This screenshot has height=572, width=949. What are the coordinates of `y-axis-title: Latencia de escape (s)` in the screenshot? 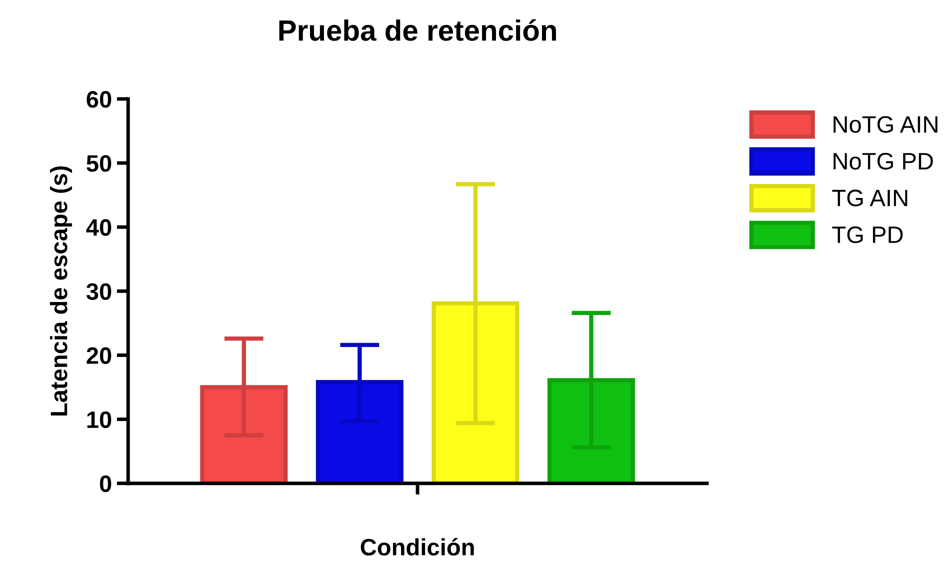 It's located at (61, 291).